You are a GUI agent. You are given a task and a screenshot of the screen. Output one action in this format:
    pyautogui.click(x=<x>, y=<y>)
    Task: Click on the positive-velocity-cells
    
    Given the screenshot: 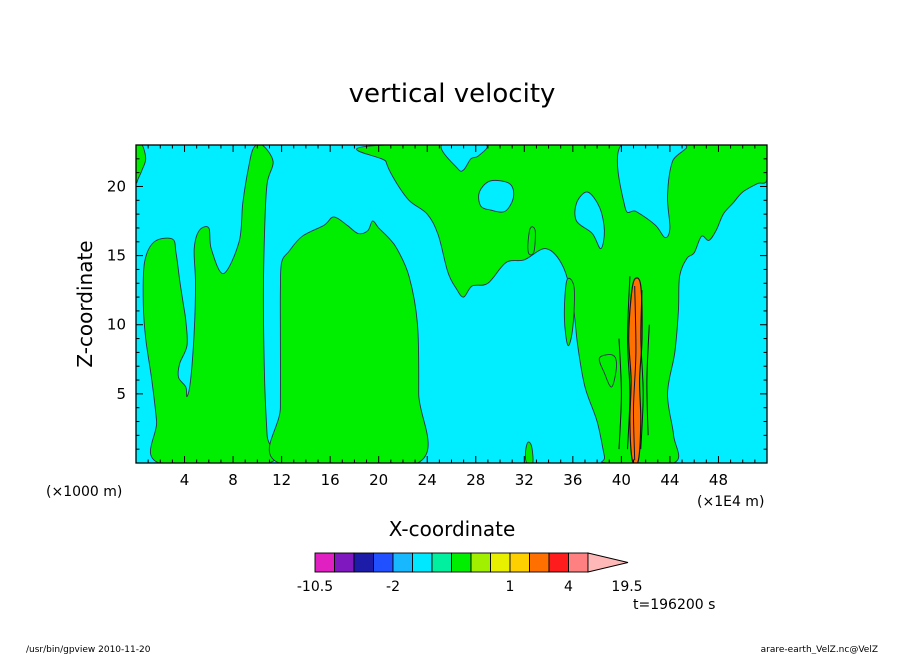 What is the action you would take?
    pyautogui.click(x=572, y=307)
    